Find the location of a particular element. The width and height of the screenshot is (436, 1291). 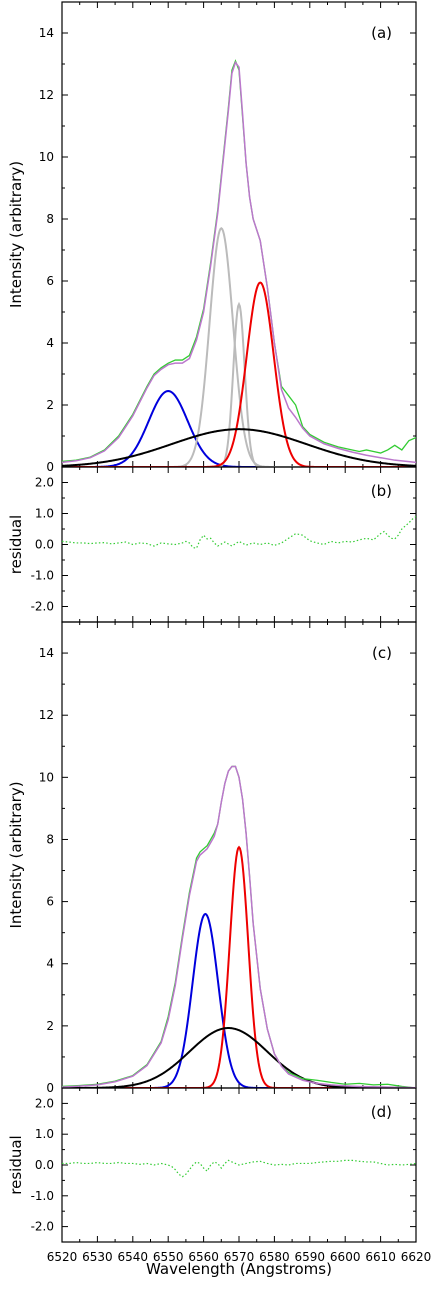

x-tick-label: 6520 is located at coordinates (62, 1257).